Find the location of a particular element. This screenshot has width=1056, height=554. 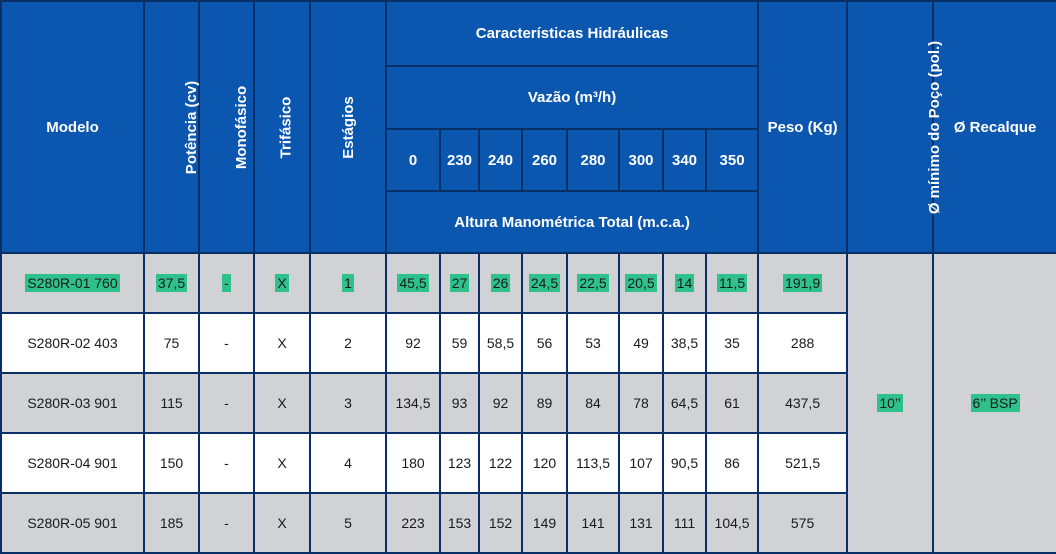

cell-altura: 78 is located at coordinates (641, 403).